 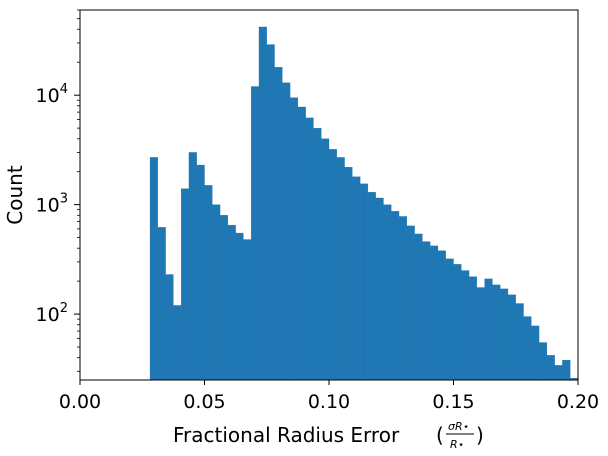 What do you see at coordinates (52, 94) in the screenshot?
I see `y-tick-label: 10⁴` at bounding box center [52, 94].